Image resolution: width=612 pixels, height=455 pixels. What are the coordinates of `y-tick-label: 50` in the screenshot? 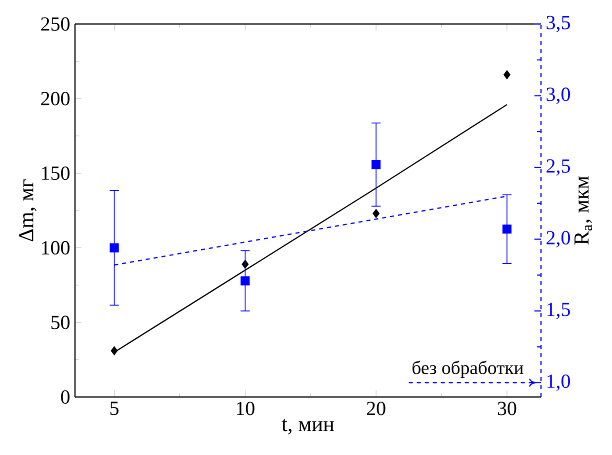 It's located at (60, 323).